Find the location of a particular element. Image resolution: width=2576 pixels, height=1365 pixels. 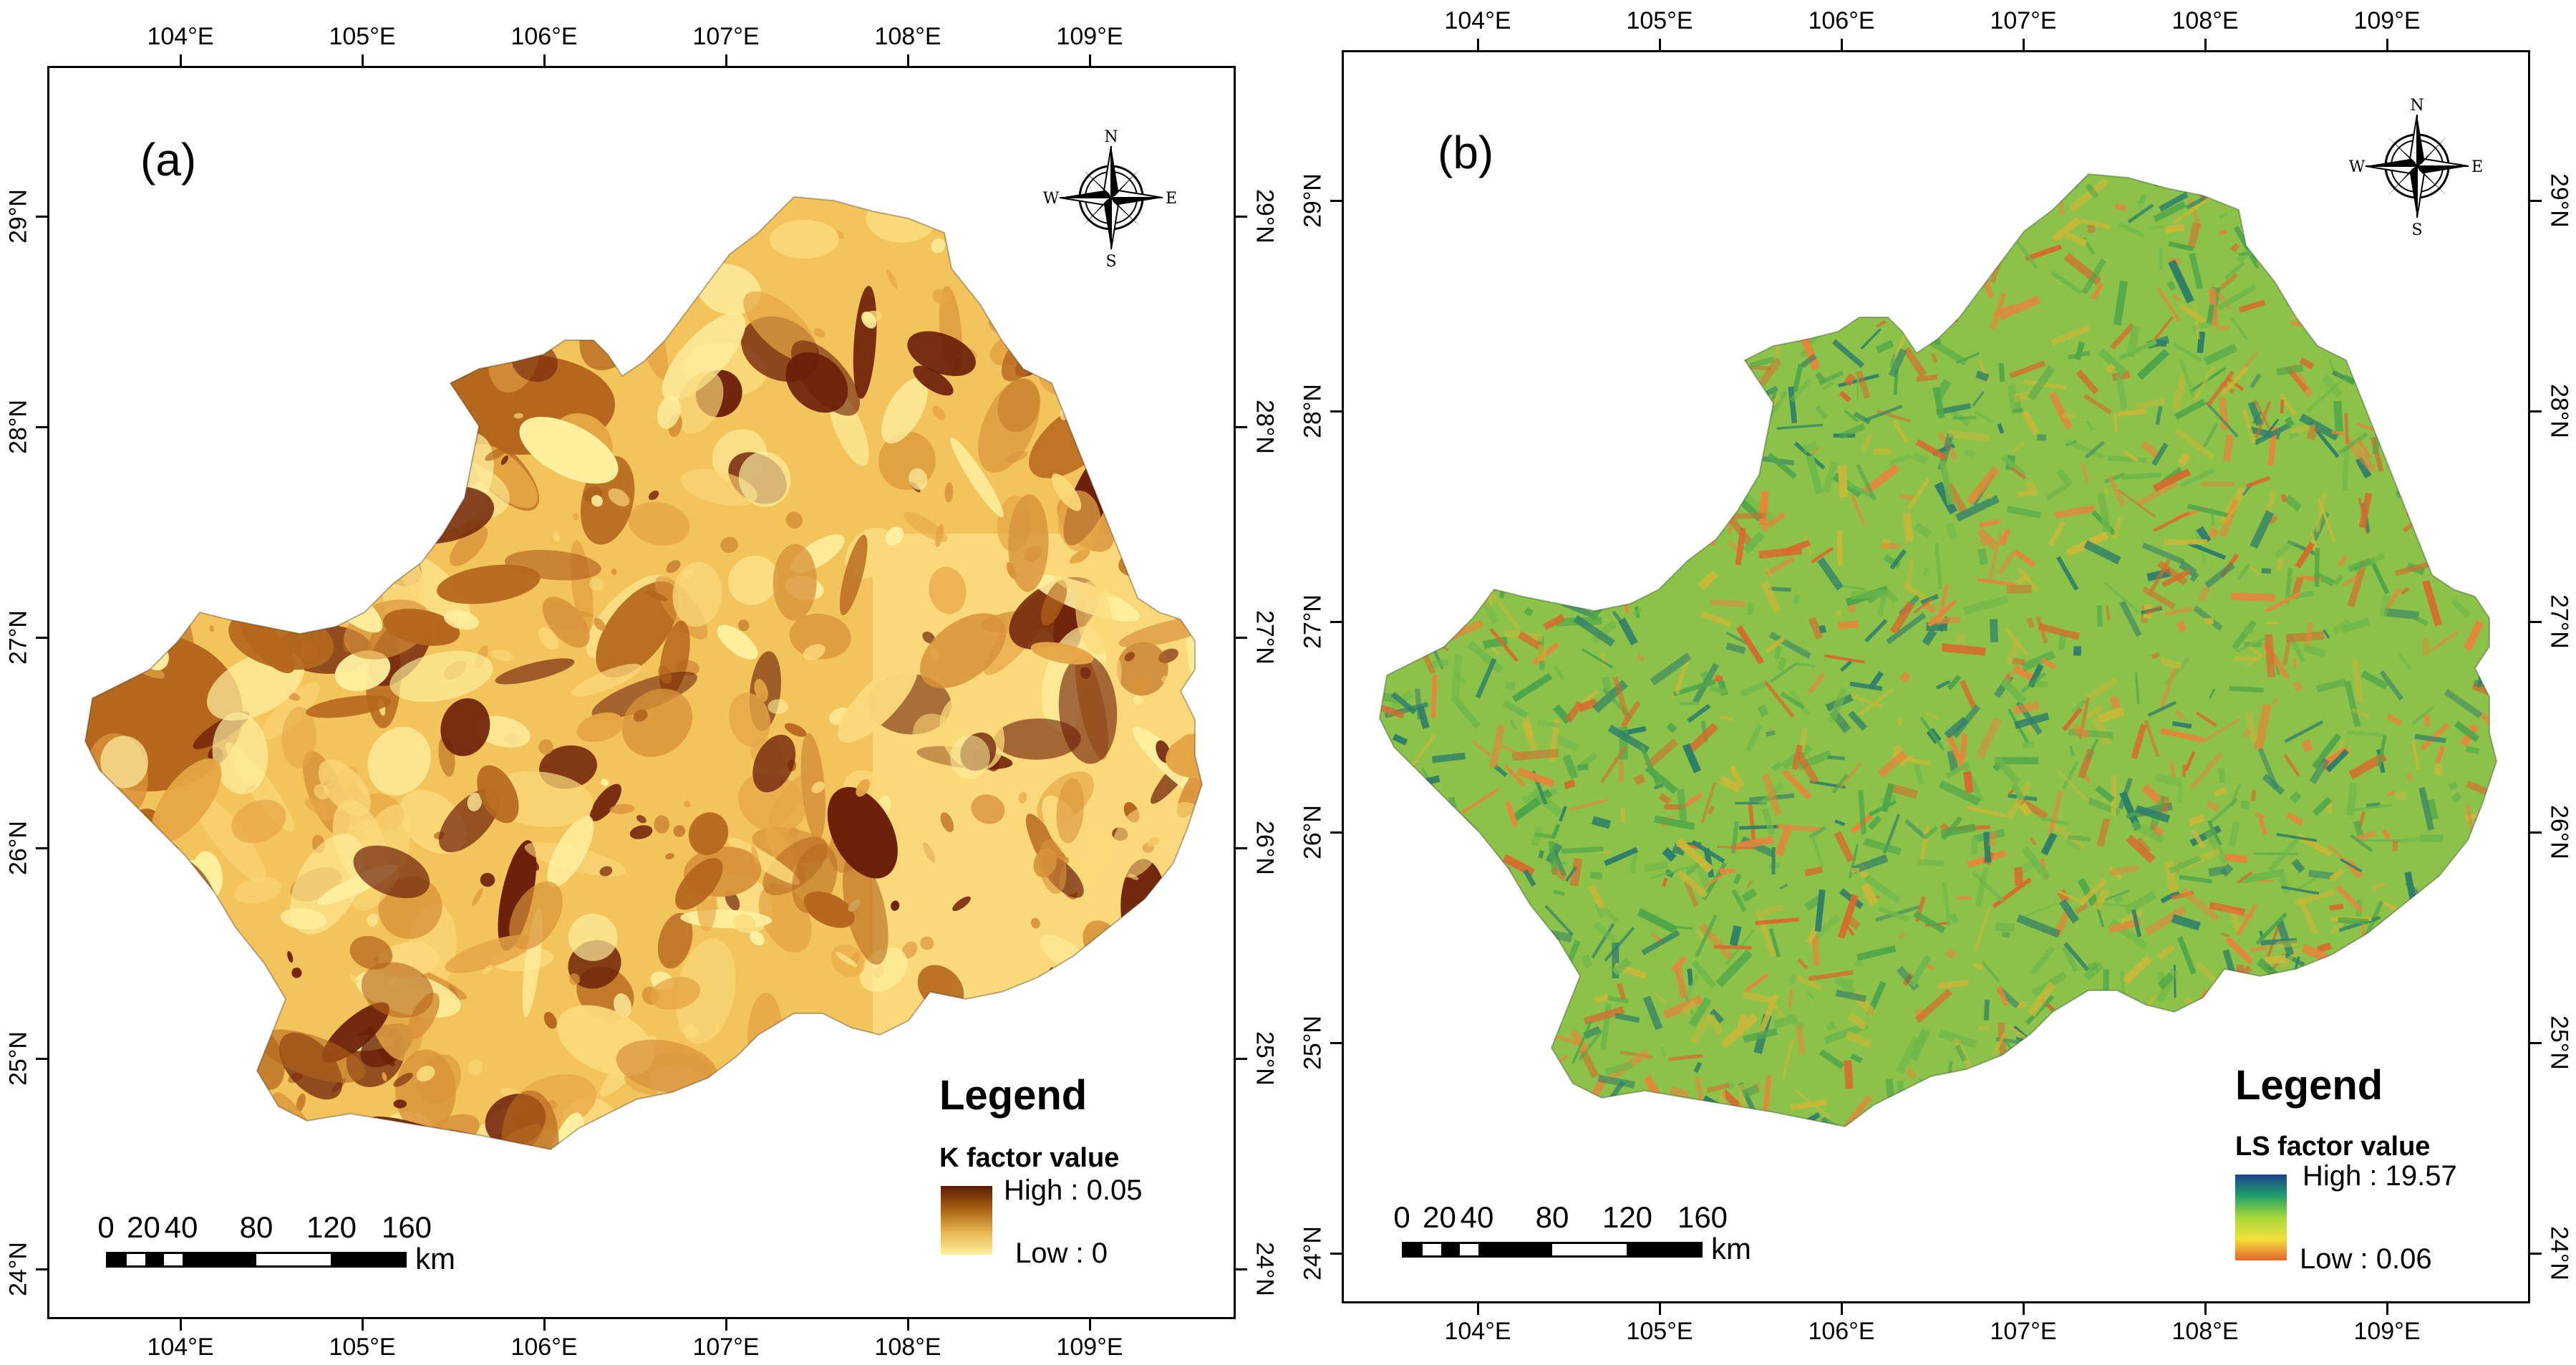

compass-w-label: W is located at coordinates (2358, 167).